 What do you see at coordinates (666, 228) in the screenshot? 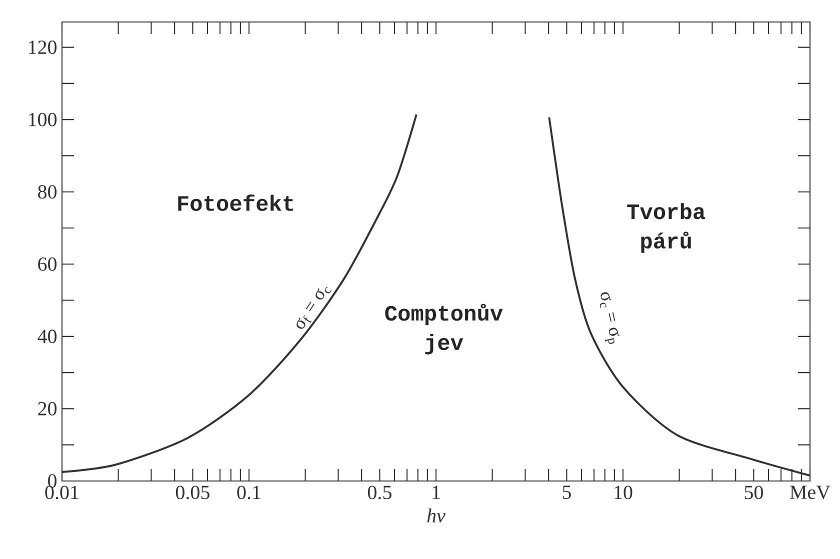
I see `annotation: Tvorba párů` at bounding box center [666, 228].